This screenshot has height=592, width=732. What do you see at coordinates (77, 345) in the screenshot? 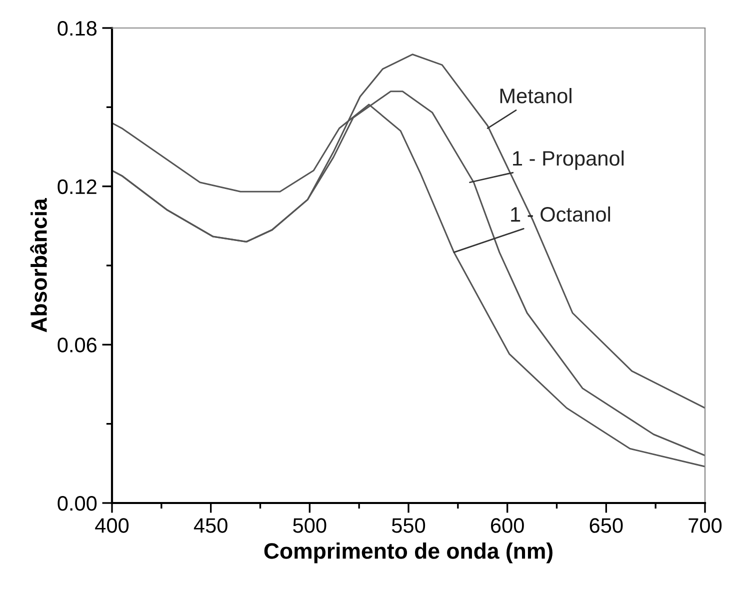
I see `y-tick-label: 0.06` at bounding box center [77, 345].